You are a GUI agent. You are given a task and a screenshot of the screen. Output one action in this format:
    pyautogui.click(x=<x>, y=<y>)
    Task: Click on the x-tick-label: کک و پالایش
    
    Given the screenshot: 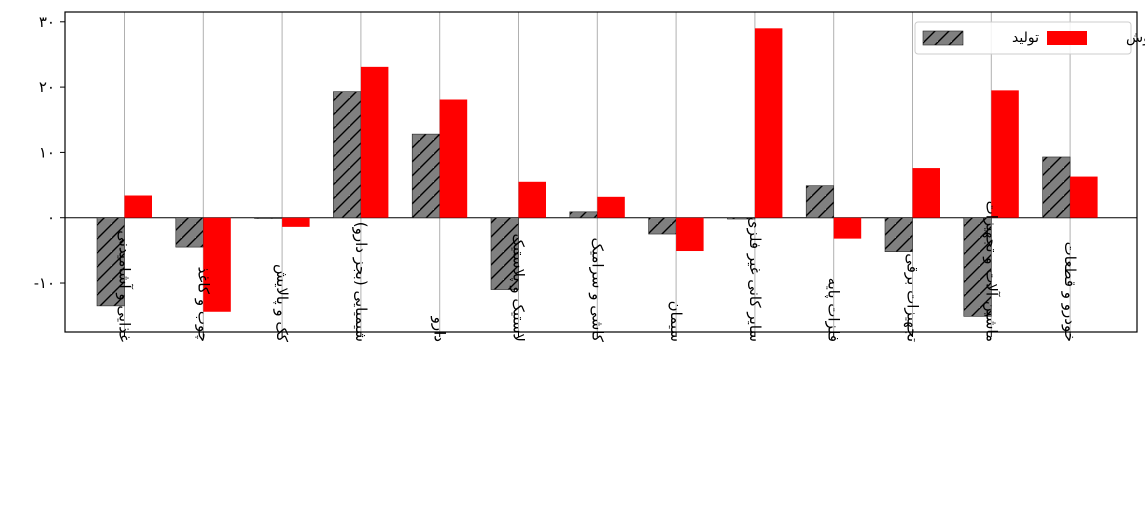 What is the action you would take?
    pyautogui.click(x=281, y=303)
    